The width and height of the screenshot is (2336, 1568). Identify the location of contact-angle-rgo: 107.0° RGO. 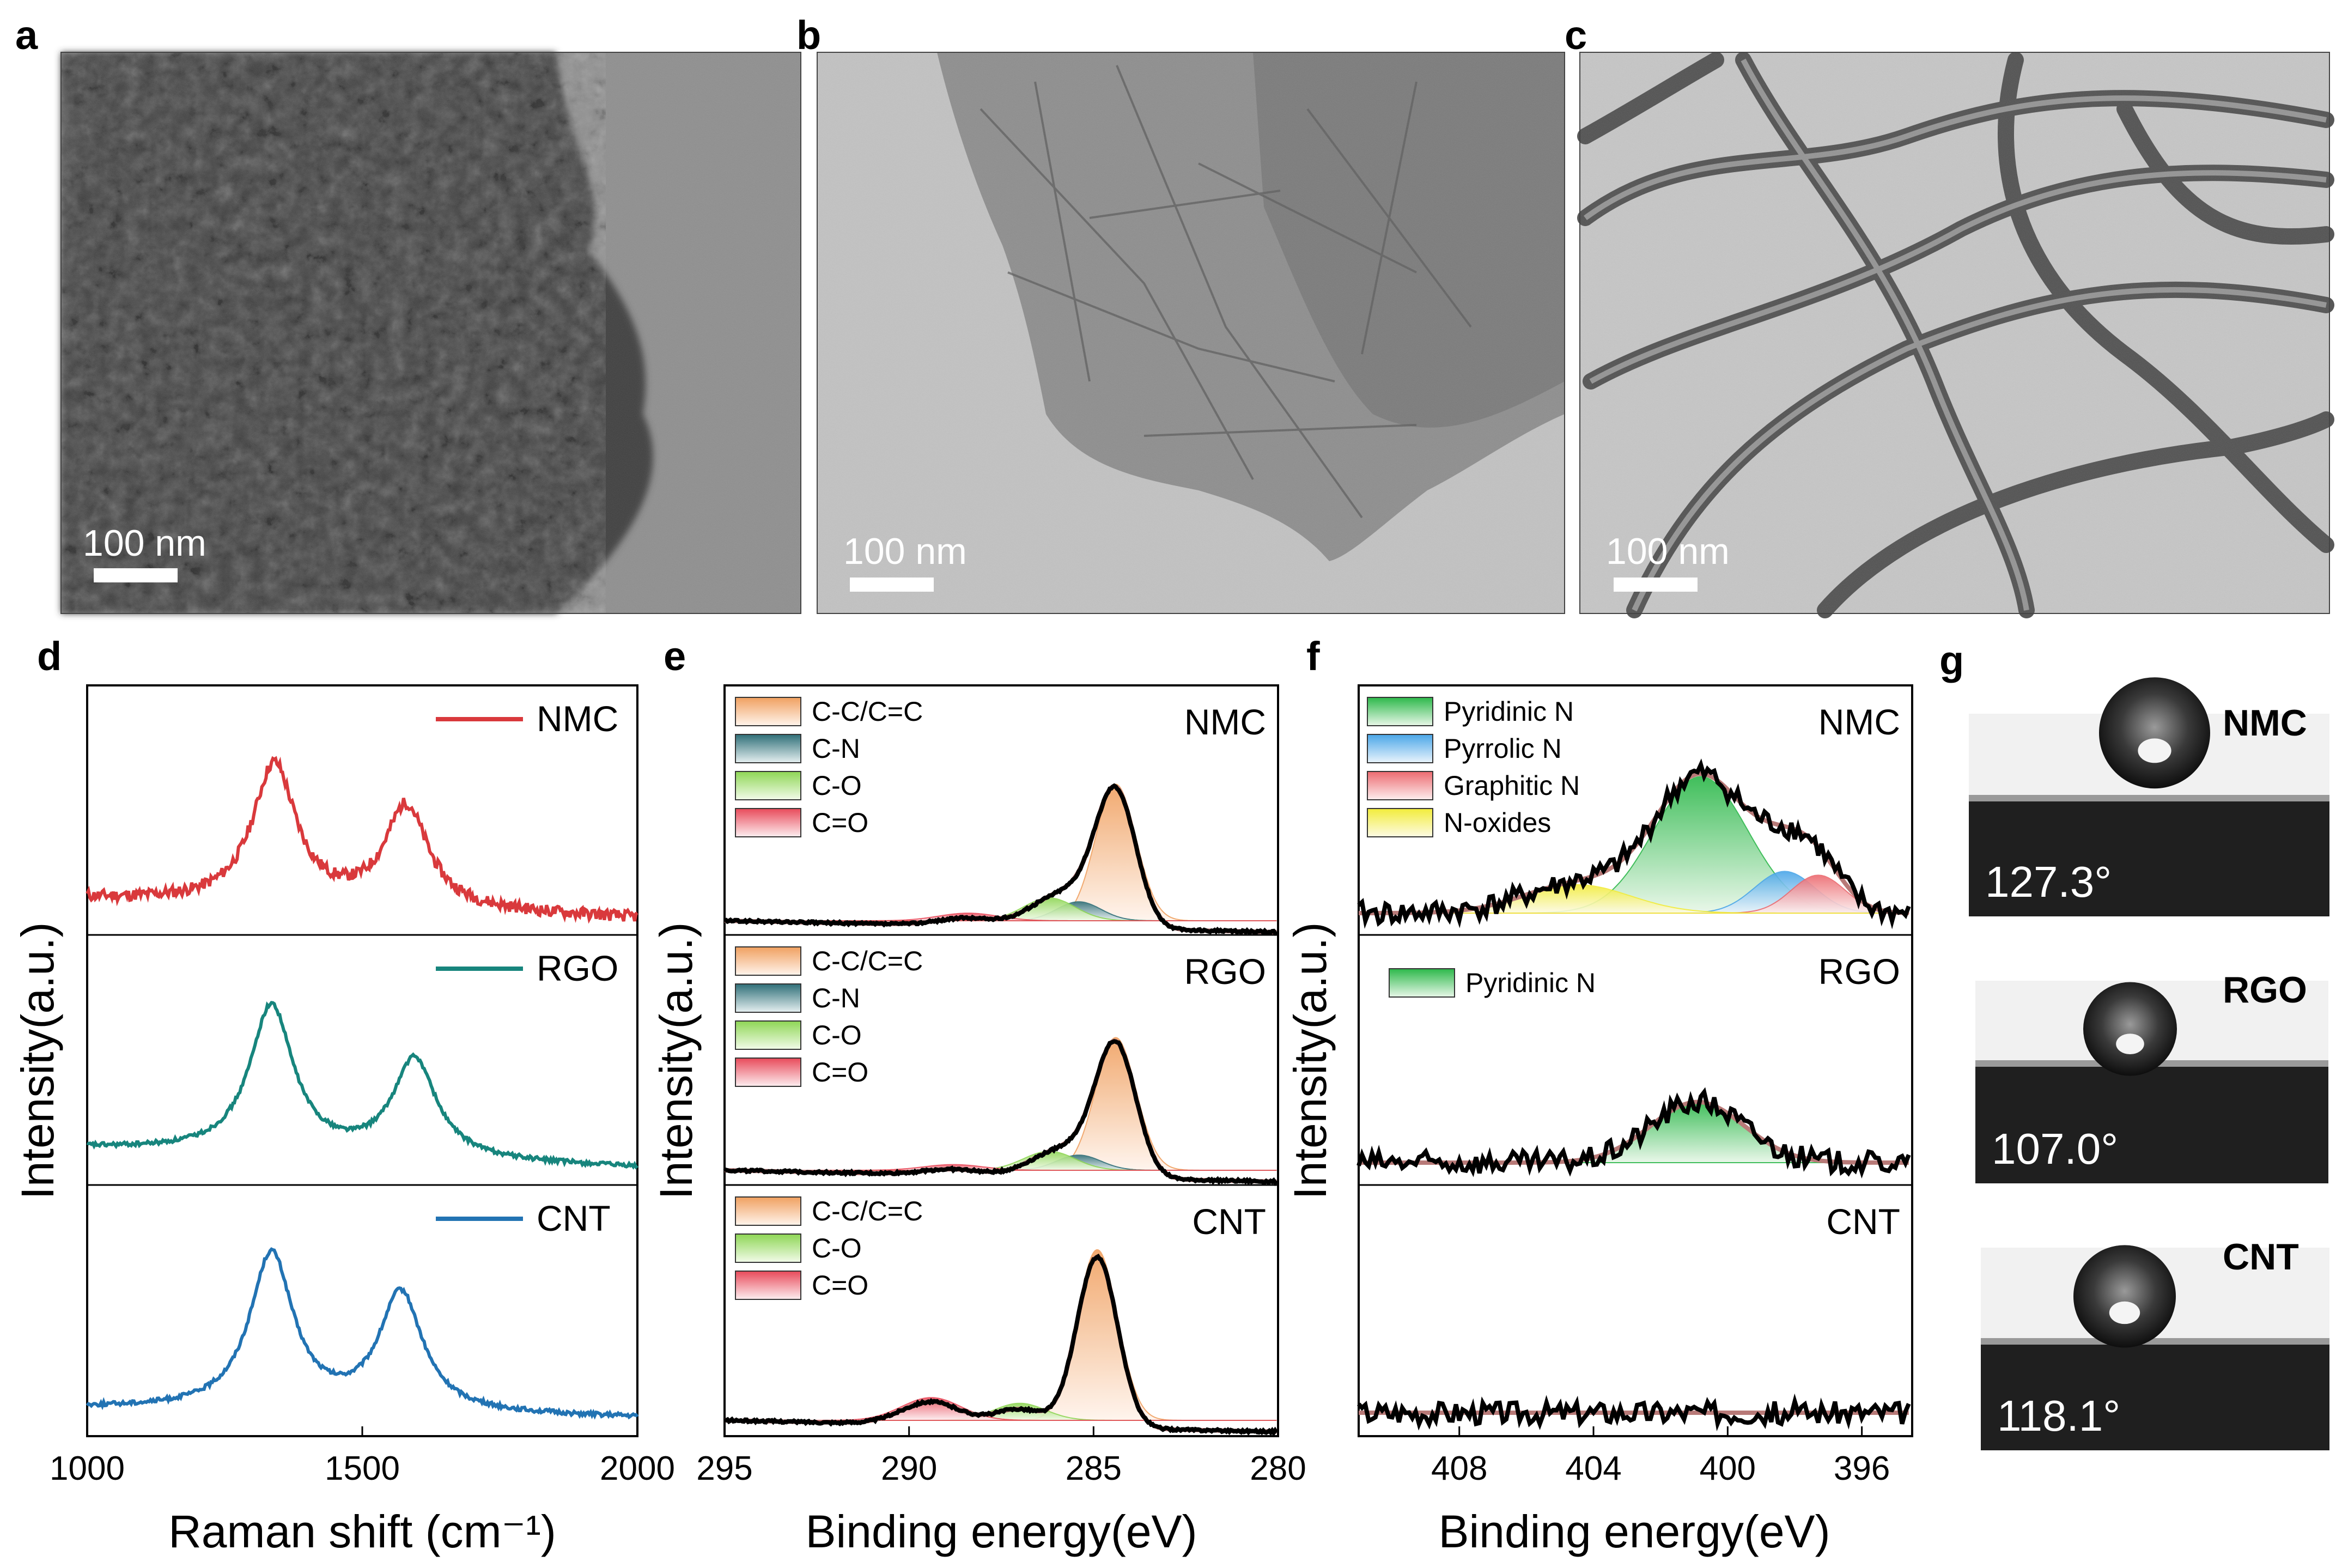
(2151, 1076).